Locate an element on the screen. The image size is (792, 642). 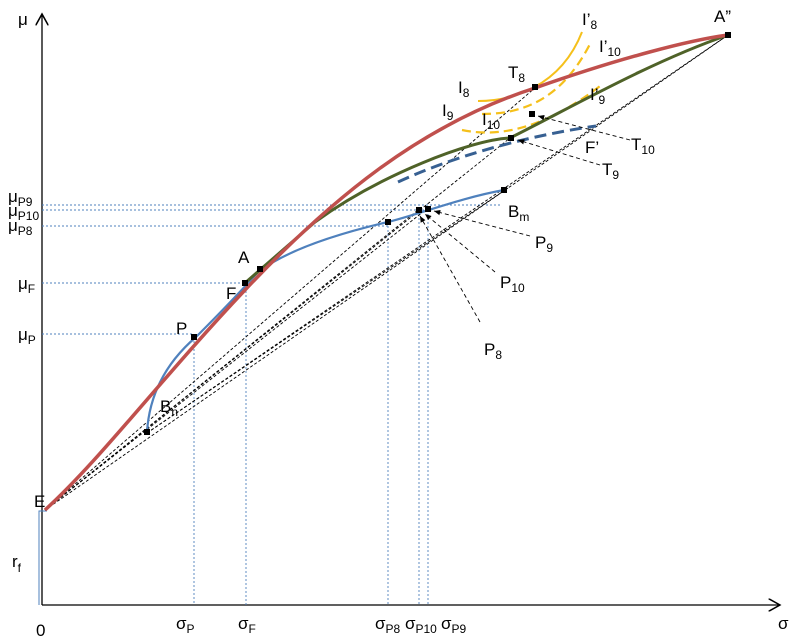
point-p8-label: P8 is located at coordinates (493, 351).